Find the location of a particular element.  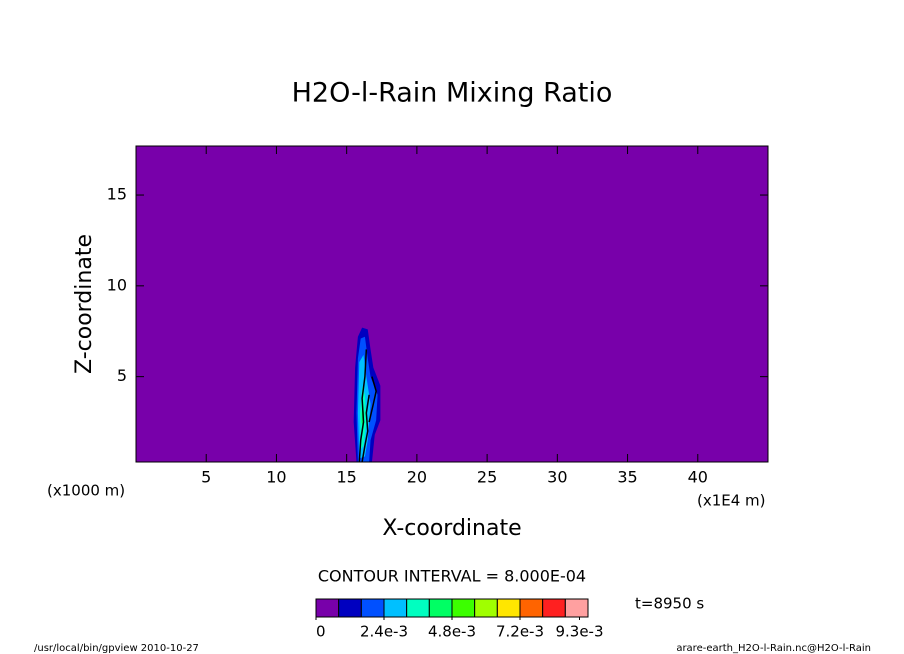

colorbar-label: 7.2e-3 is located at coordinates (520, 632).